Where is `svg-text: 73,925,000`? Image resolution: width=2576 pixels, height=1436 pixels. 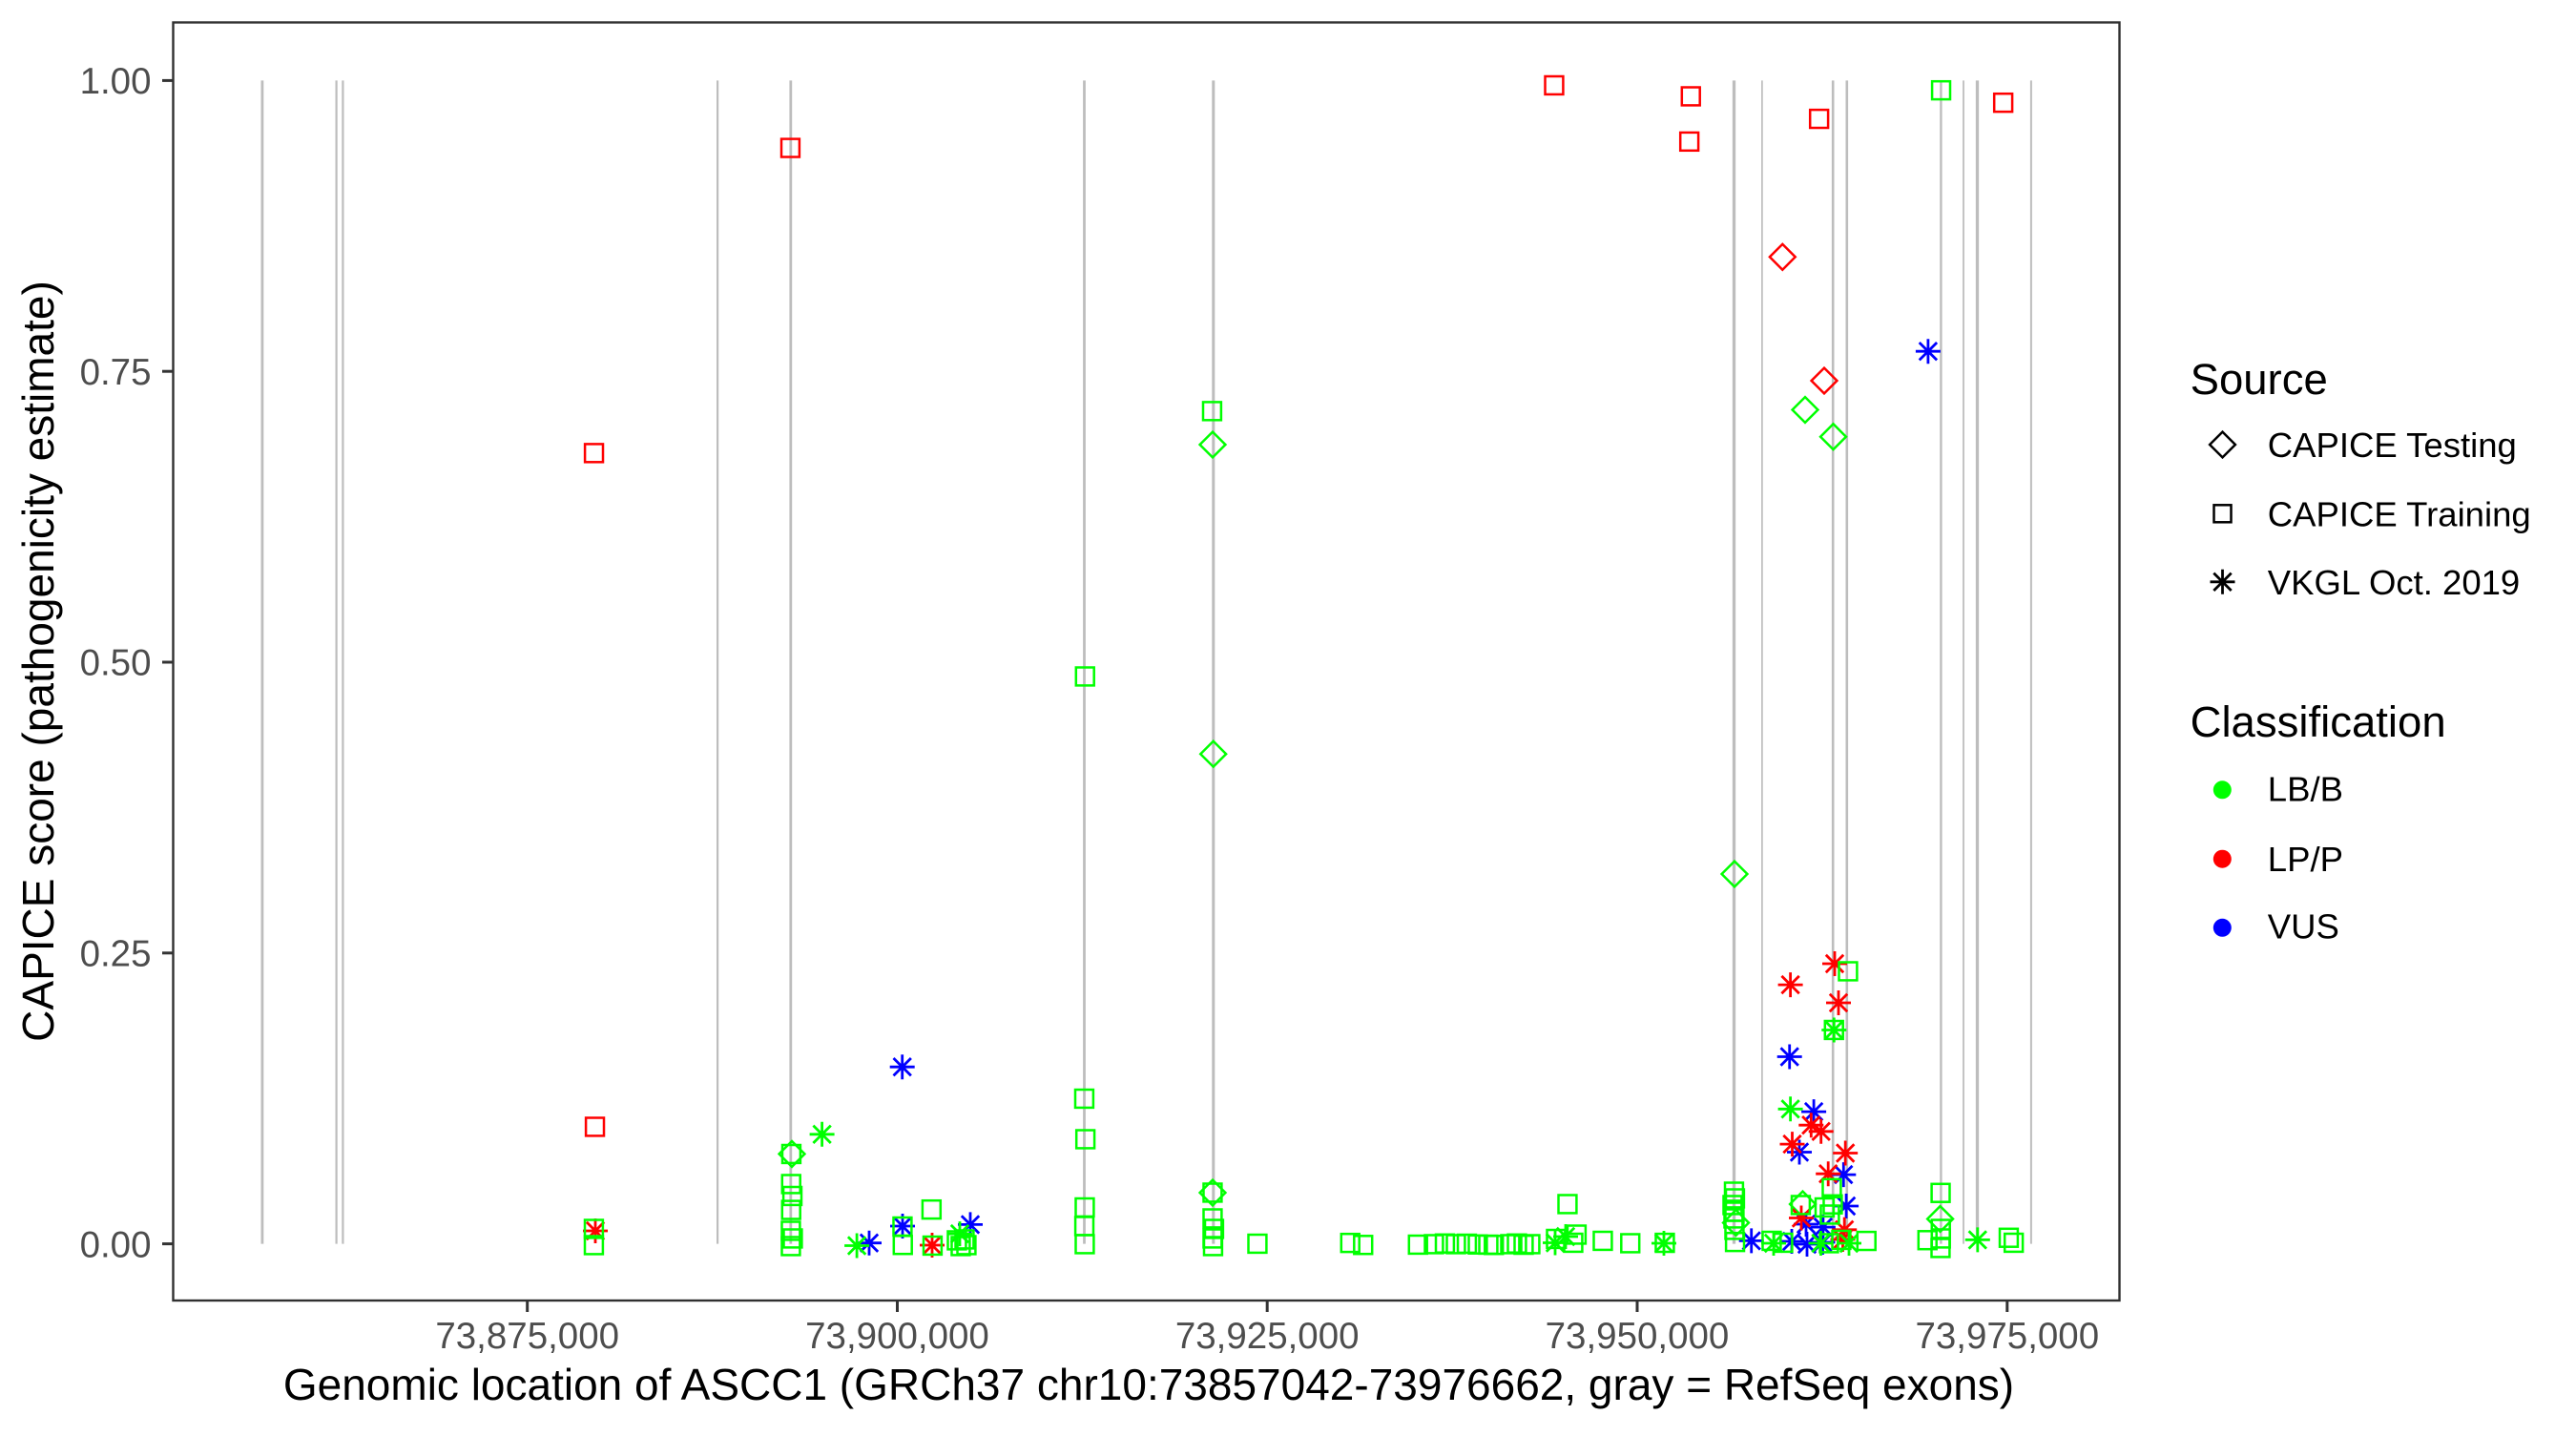 svg-text: 73,925,000 is located at coordinates (1267, 1336).